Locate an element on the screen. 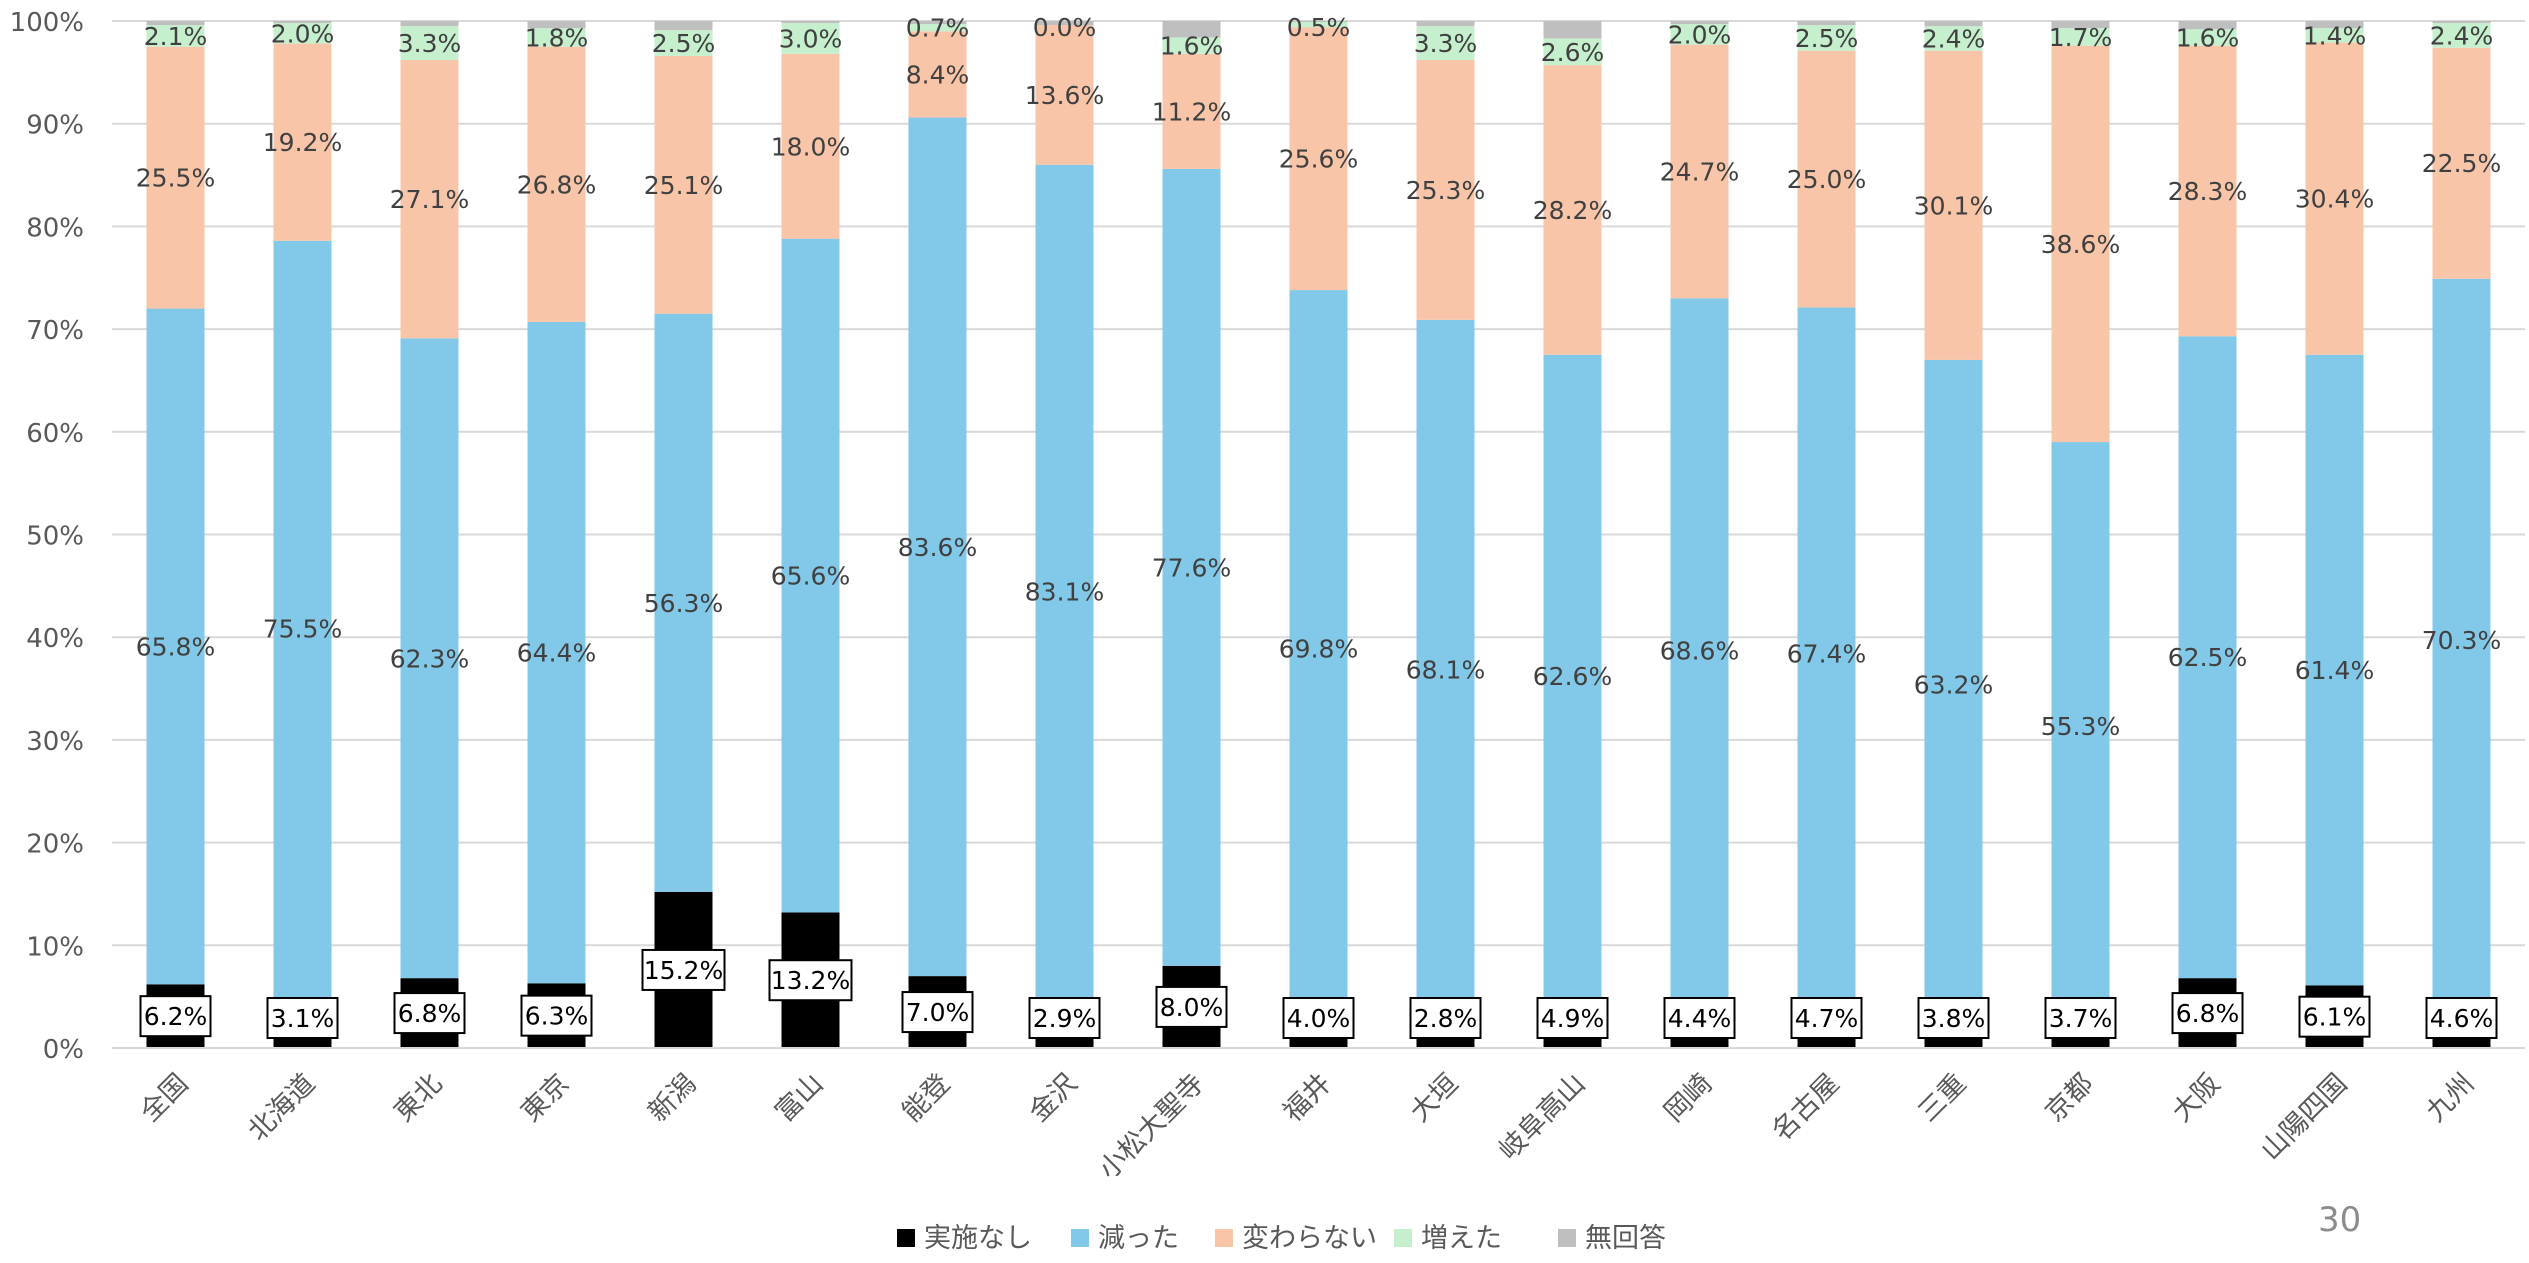 The image size is (2529, 1263). data-label: 24.7% is located at coordinates (1699, 171).